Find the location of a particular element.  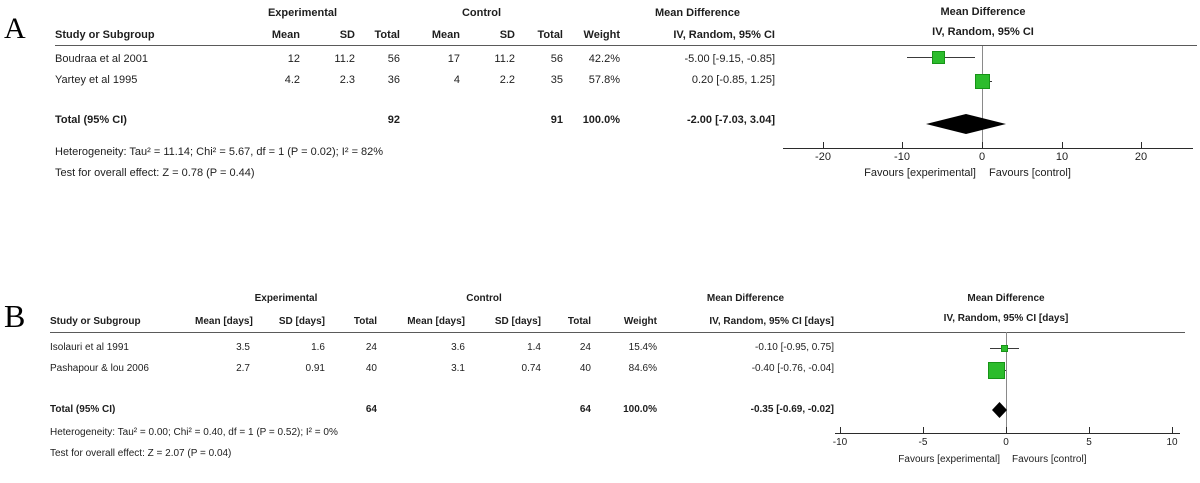

plot-header-line2: IV, Random, 95% CI is located at coordinates (983, 32).